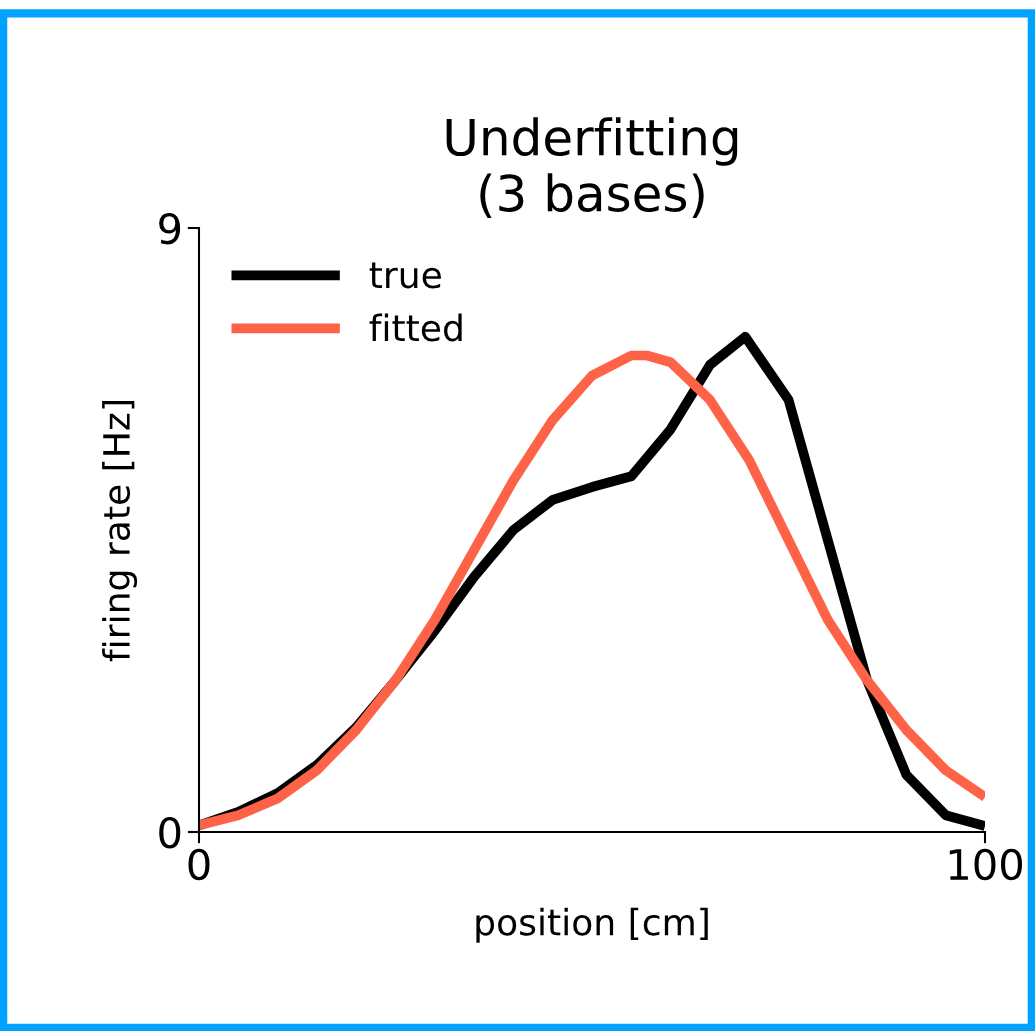  What do you see at coordinates (415, 327) in the screenshot?
I see `legend-label: fitted` at bounding box center [415, 327].